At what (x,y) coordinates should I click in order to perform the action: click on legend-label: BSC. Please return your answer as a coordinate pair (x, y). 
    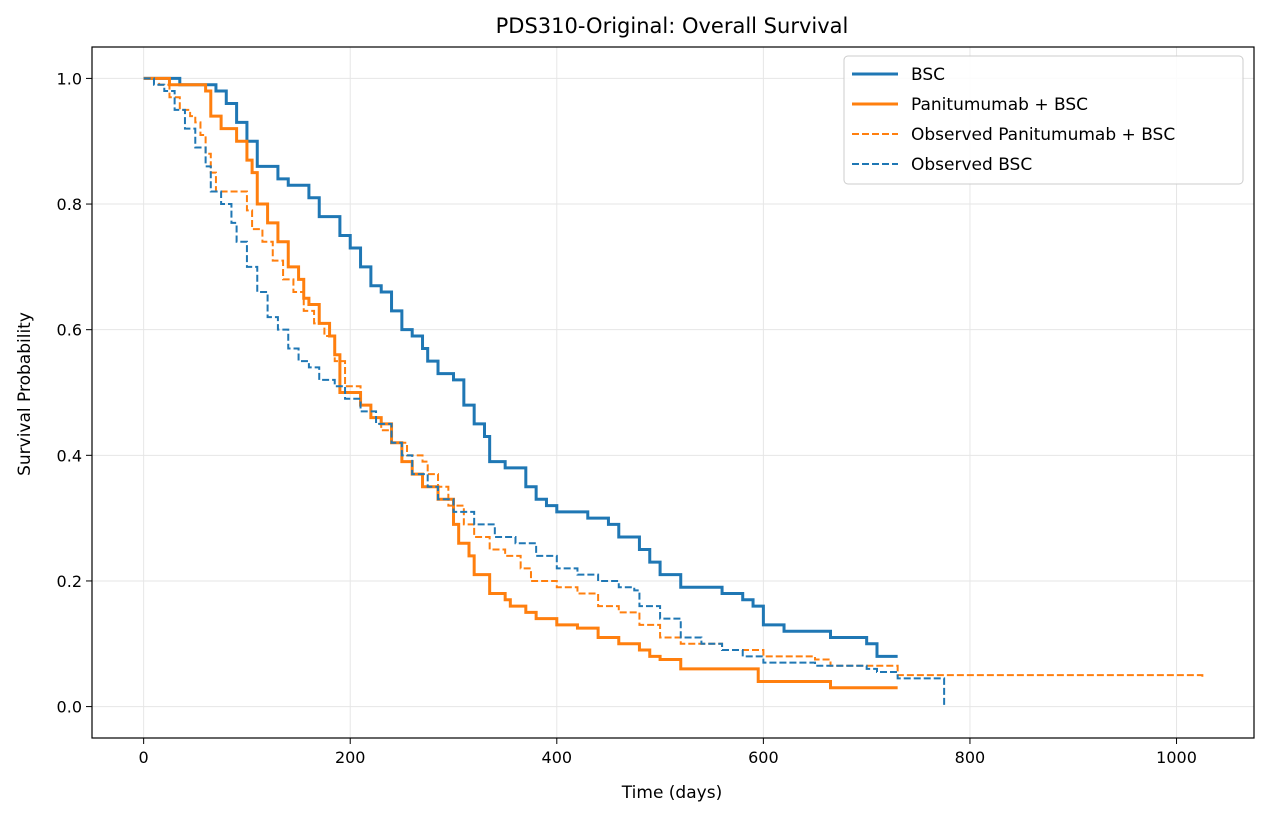
    Looking at the image, I should click on (928, 75).